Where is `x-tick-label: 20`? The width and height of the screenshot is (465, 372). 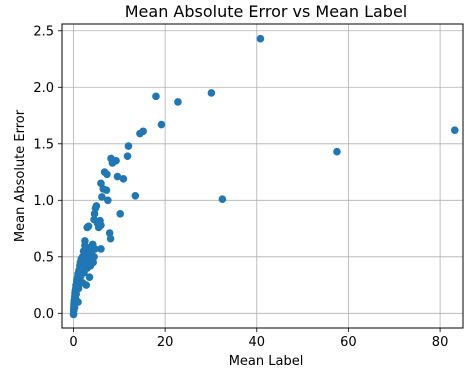
x-tick-label: 20 is located at coordinates (165, 342).